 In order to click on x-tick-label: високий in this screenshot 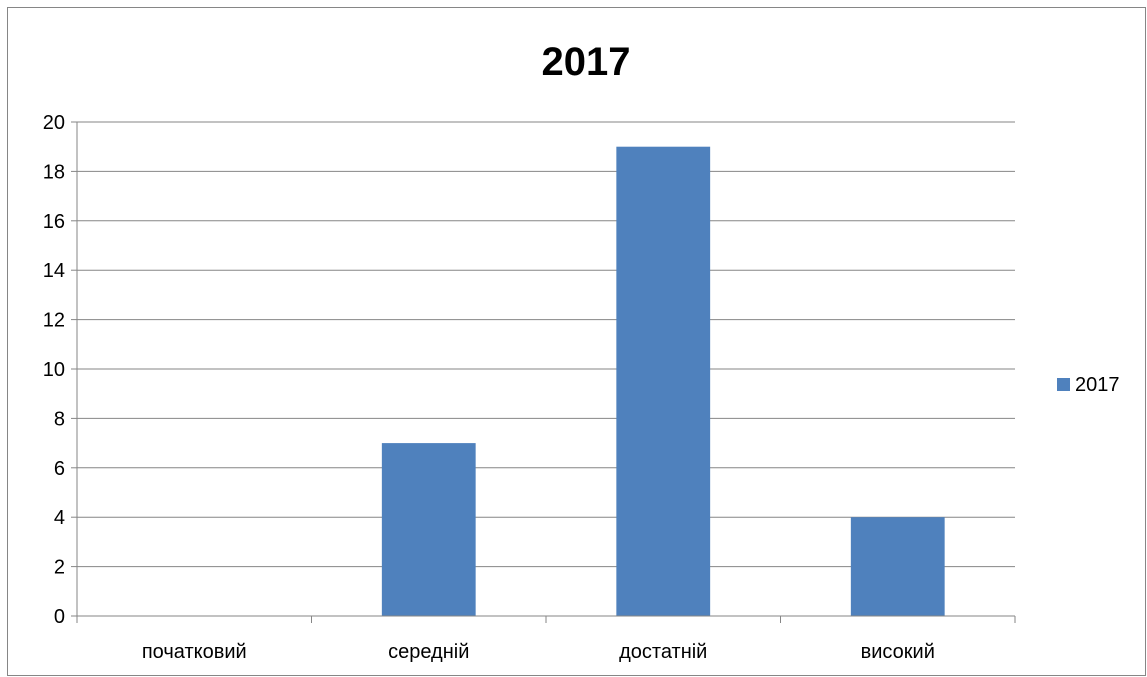, I will do `click(898, 652)`.